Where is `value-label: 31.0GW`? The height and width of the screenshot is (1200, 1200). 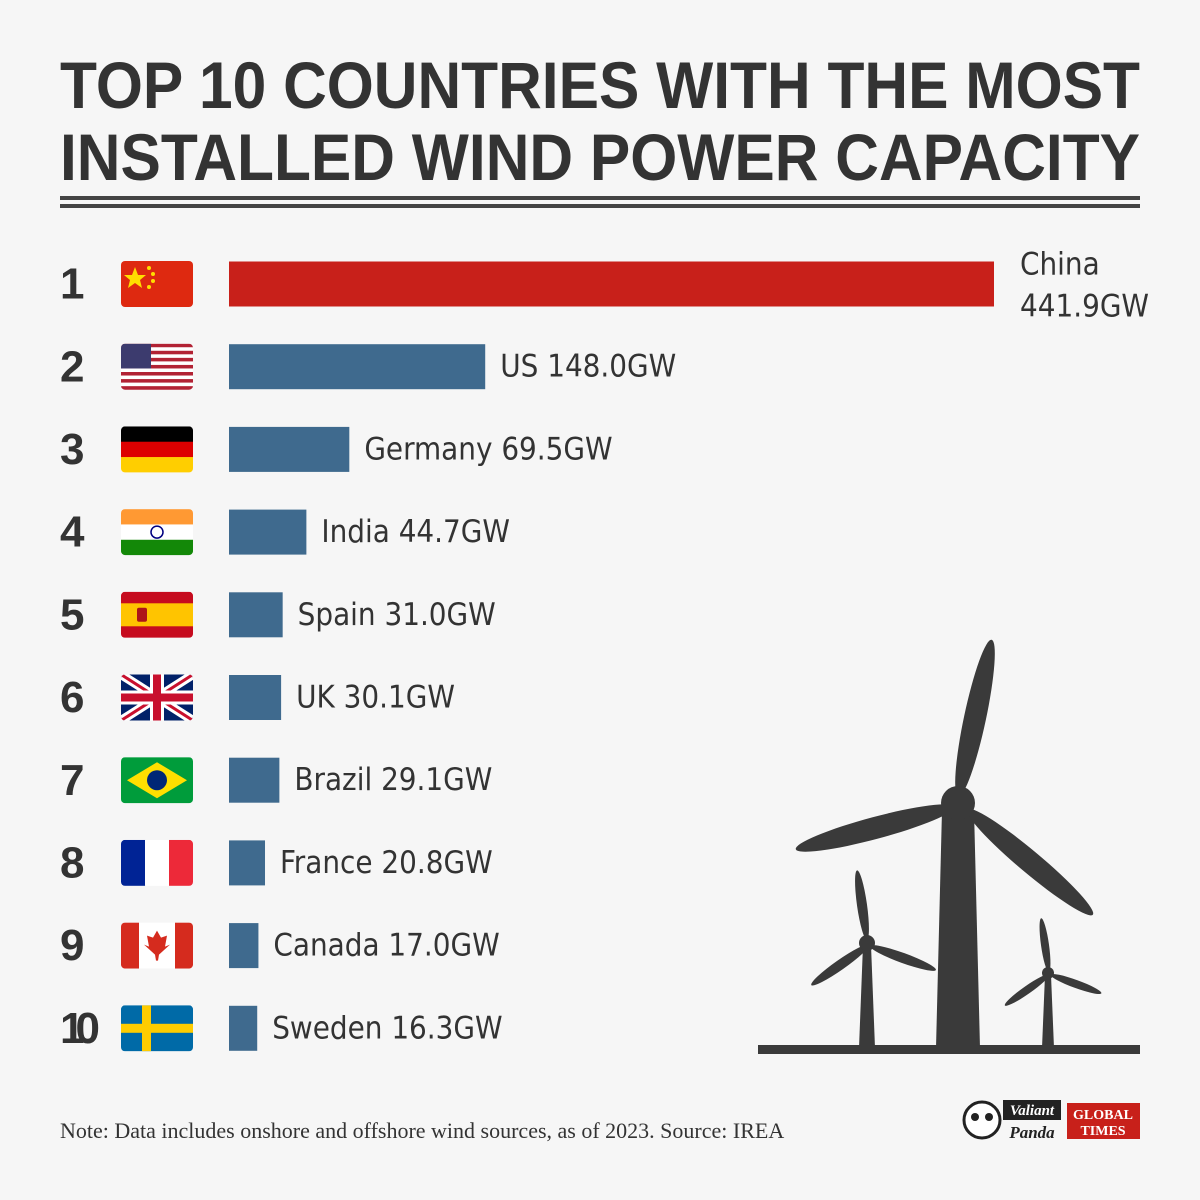
value-label: 31.0GW is located at coordinates (439, 614).